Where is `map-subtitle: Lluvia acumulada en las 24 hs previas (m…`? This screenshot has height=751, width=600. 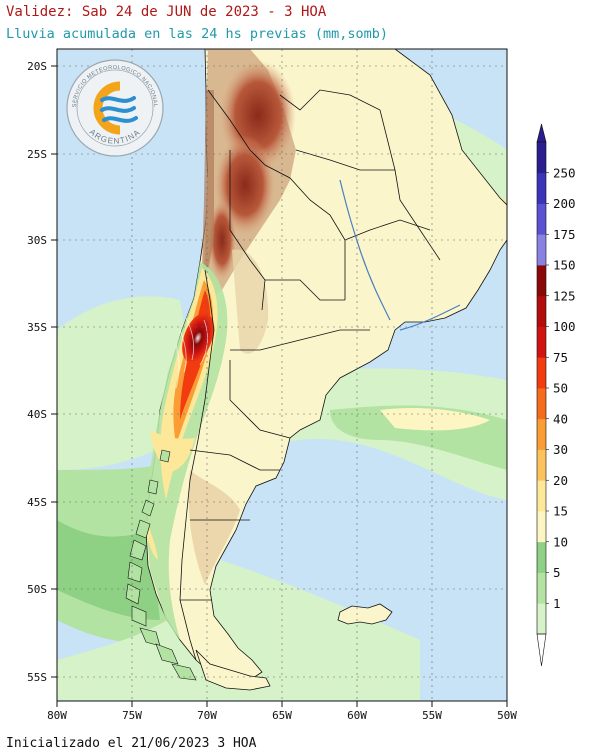 map-subtitle: Lluvia acumulada en las 24 hs previas (m… is located at coordinates (197, 34).